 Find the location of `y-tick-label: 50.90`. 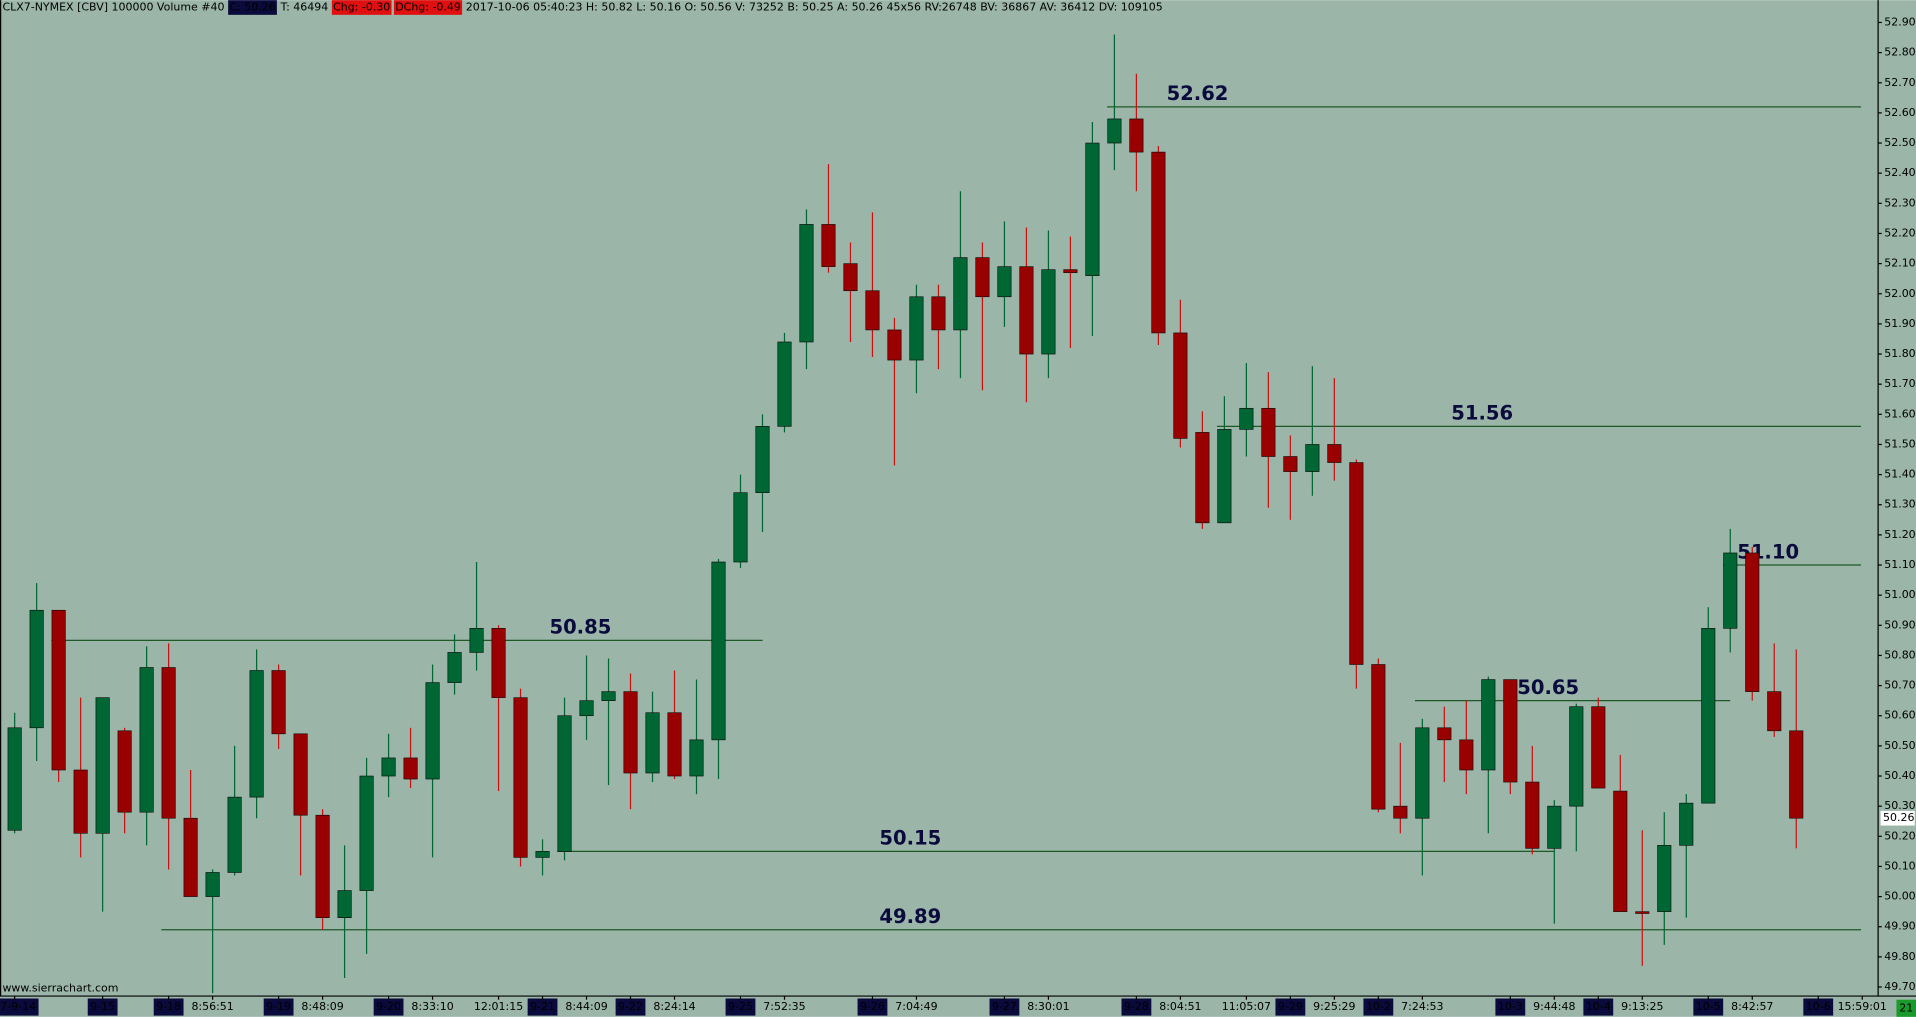

y-tick-label: 50.90 is located at coordinates (1899, 624).